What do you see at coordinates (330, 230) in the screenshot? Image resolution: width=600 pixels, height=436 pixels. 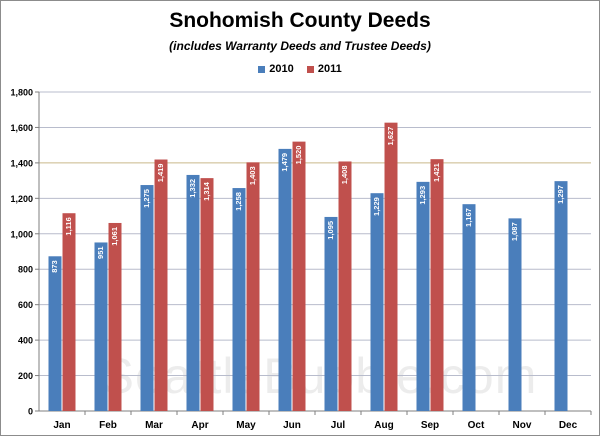 I see `data-label-2010-Jul: 1,095` at bounding box center [330, 230].